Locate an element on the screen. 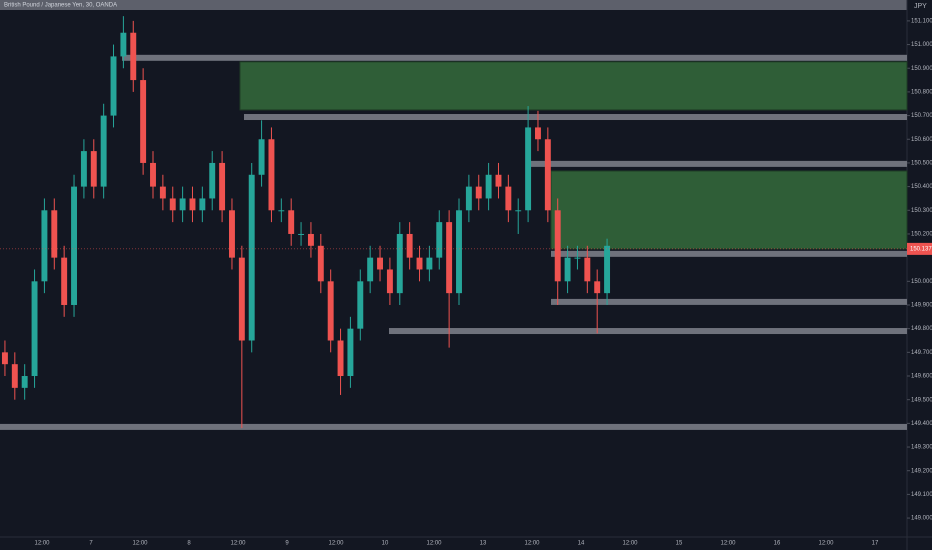 The width and height of the screenshot is (932, 550). y-tick-label: 151.000 is located at coordinates (921, 45).